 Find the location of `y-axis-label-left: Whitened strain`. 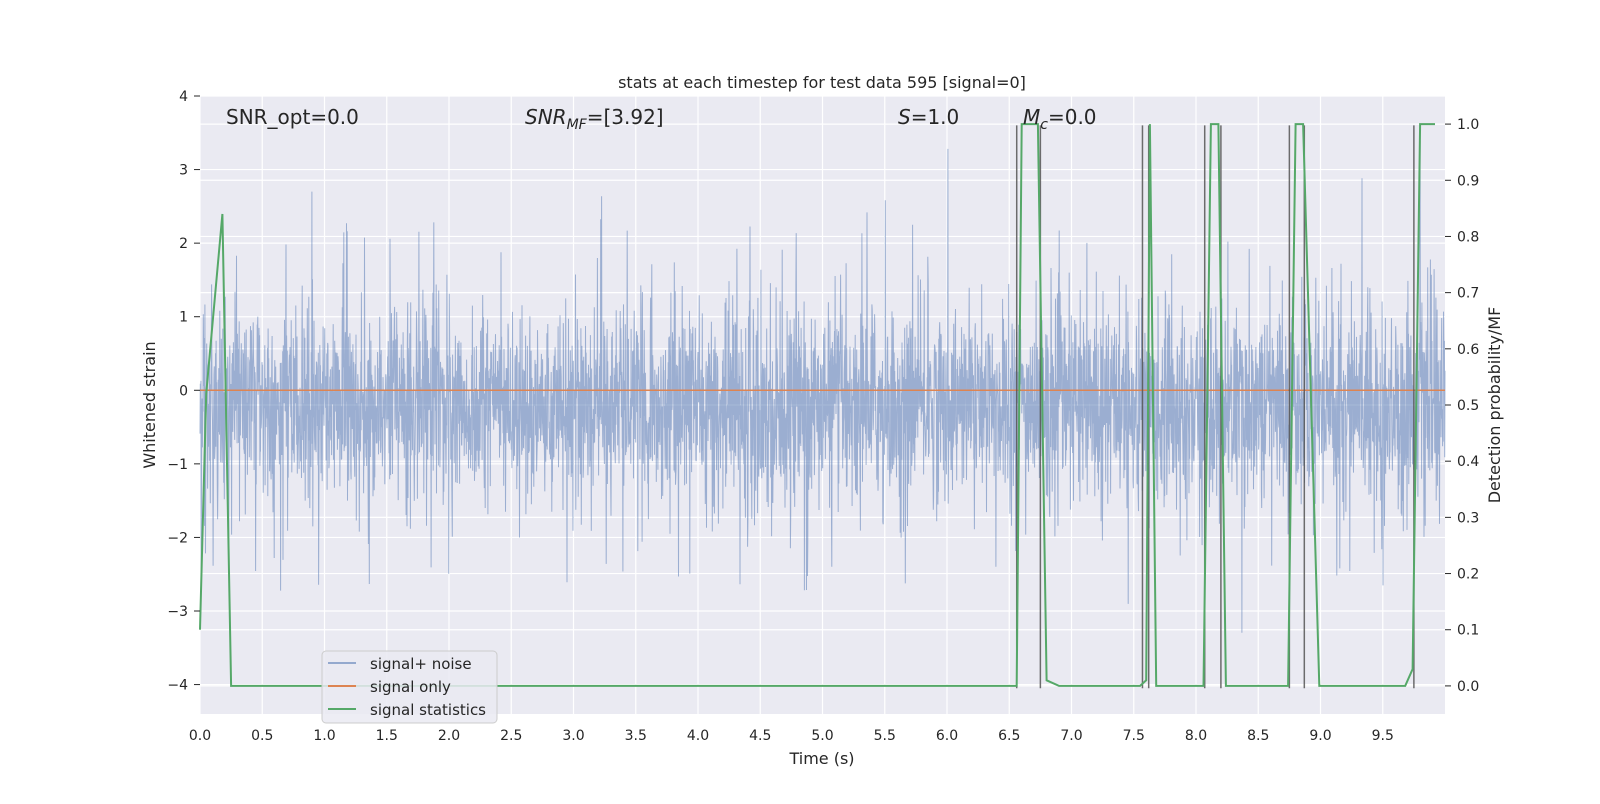

y-axis-label-left: Whitened strain is located at coordinates (149, 404).